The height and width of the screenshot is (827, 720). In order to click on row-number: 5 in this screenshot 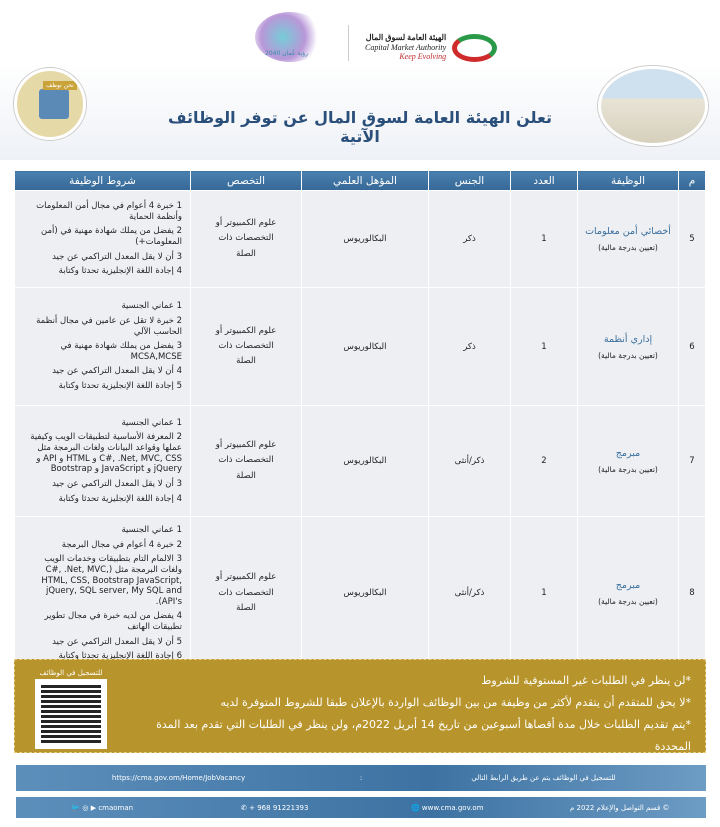, I will do `click(692, 239)`.